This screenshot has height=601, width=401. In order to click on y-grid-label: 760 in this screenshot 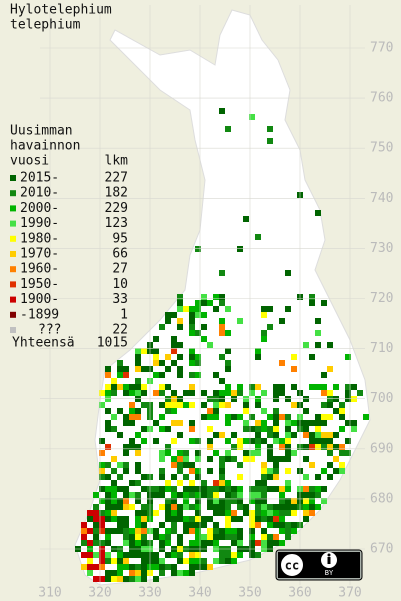, I will do `click(381, 98)`.